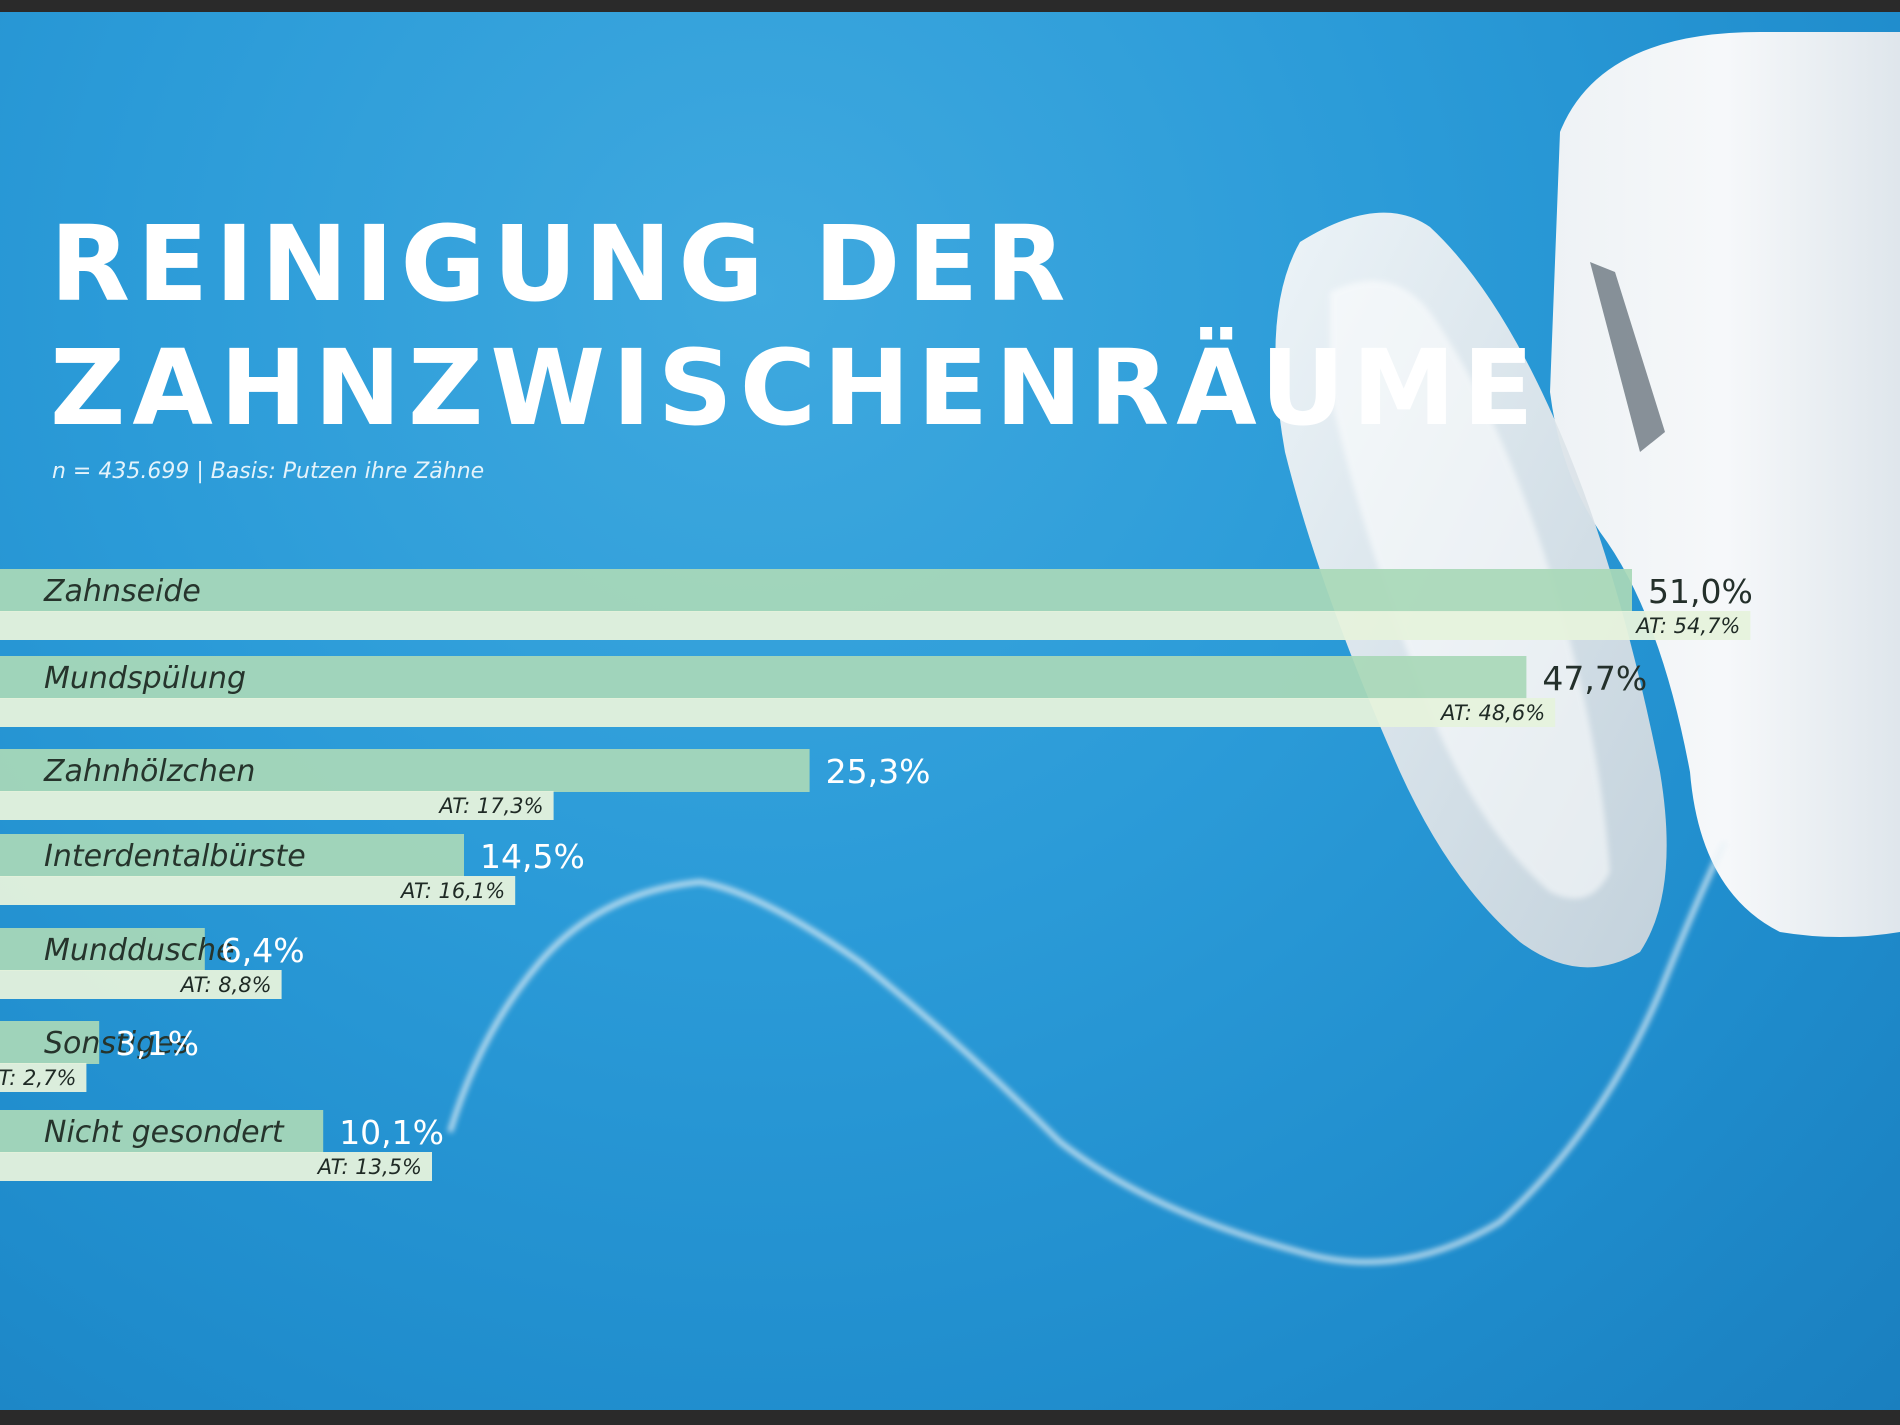  I want to click on value-label: 47,7%, so click(1594, 678).